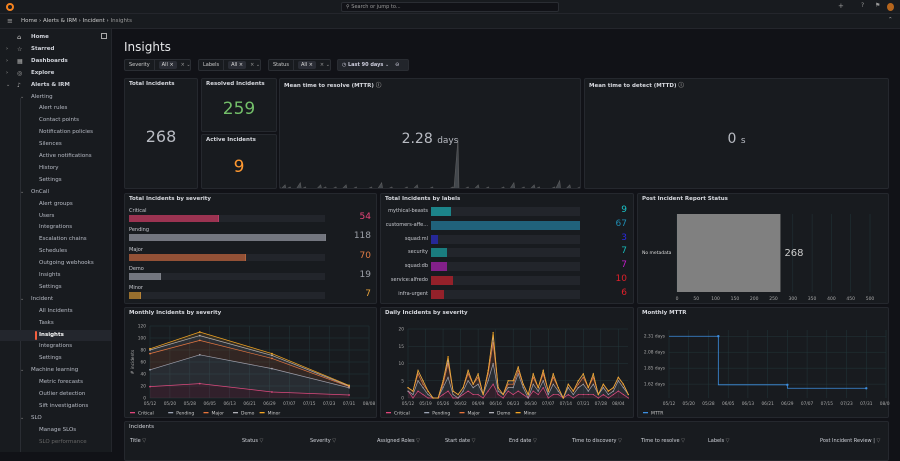  Describe the element at coordinates (55, 251) in the screenshot. I see `sidebar-item-schedules: Schedules` at that location.